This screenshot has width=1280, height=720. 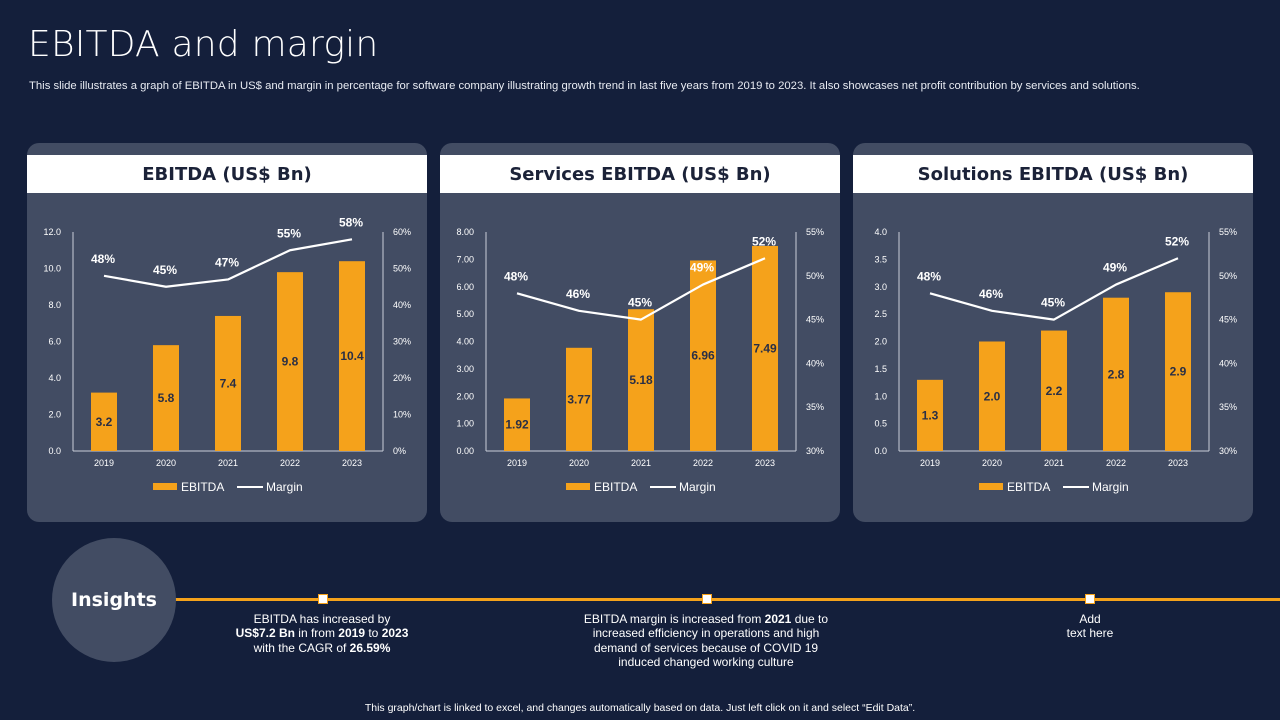 What do you see at coordinates (203, 44) in the screenshot?
I see `page-title: EBITDA and margin` at bounding box center [203, 44].